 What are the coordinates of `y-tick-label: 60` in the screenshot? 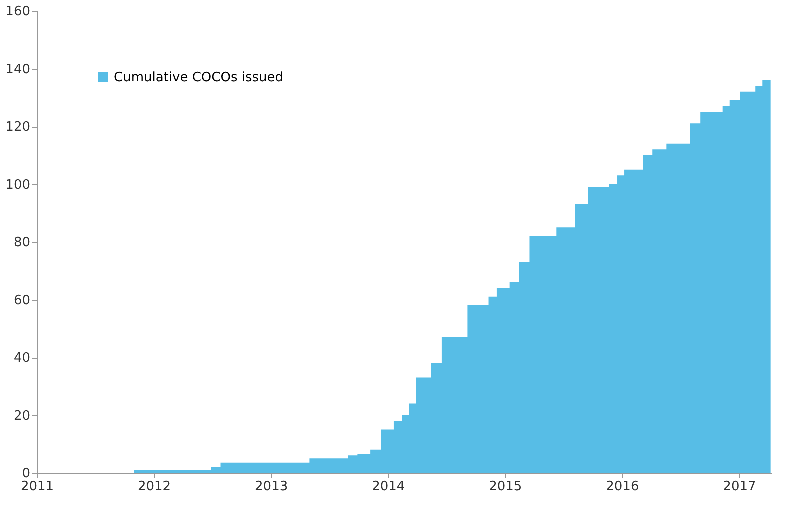 It's located at (22, 300).